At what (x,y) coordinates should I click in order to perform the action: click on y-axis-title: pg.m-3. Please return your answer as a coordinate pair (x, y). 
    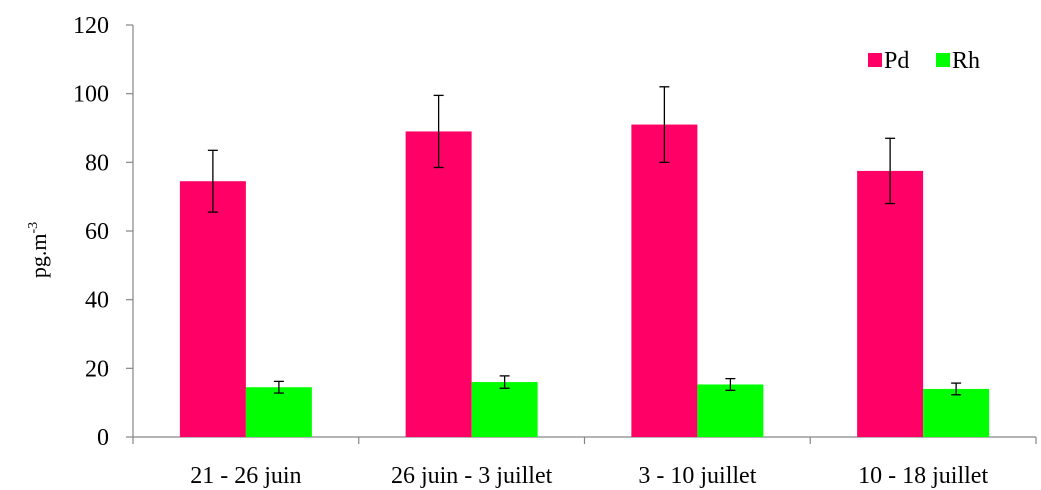
    Looking at the image, I should click on (38, 250).